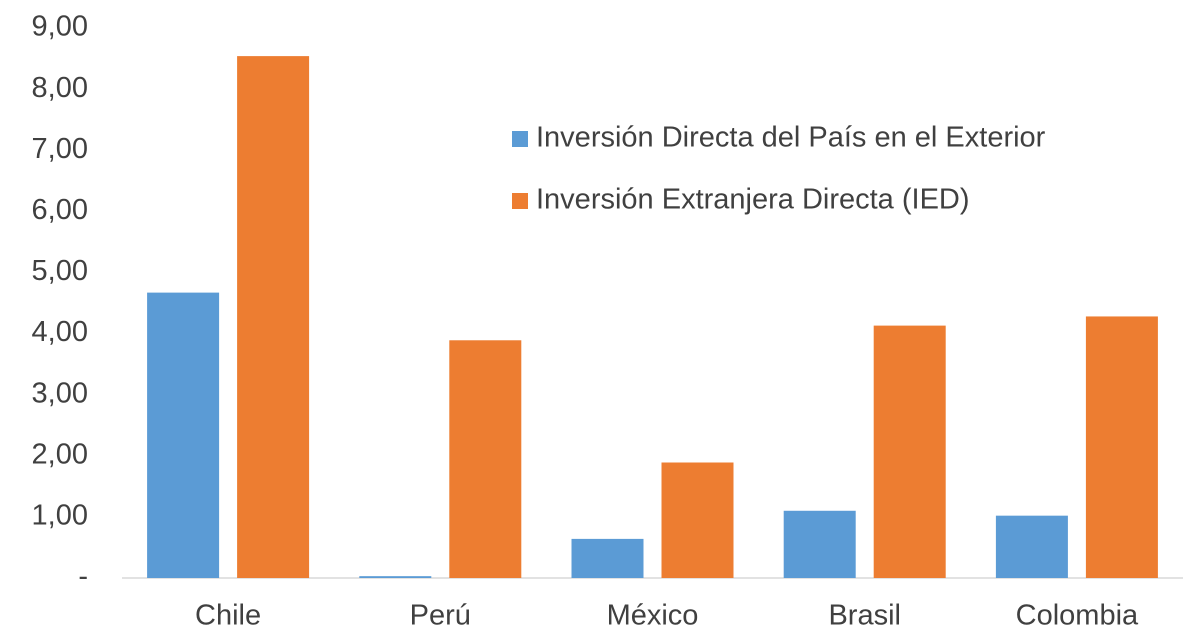 The width and height of the screenshot is (1183, 638). Describe the element at coordinates (60, 27) in the screenshot. I see `y-tick-label: 9,00` at that location.